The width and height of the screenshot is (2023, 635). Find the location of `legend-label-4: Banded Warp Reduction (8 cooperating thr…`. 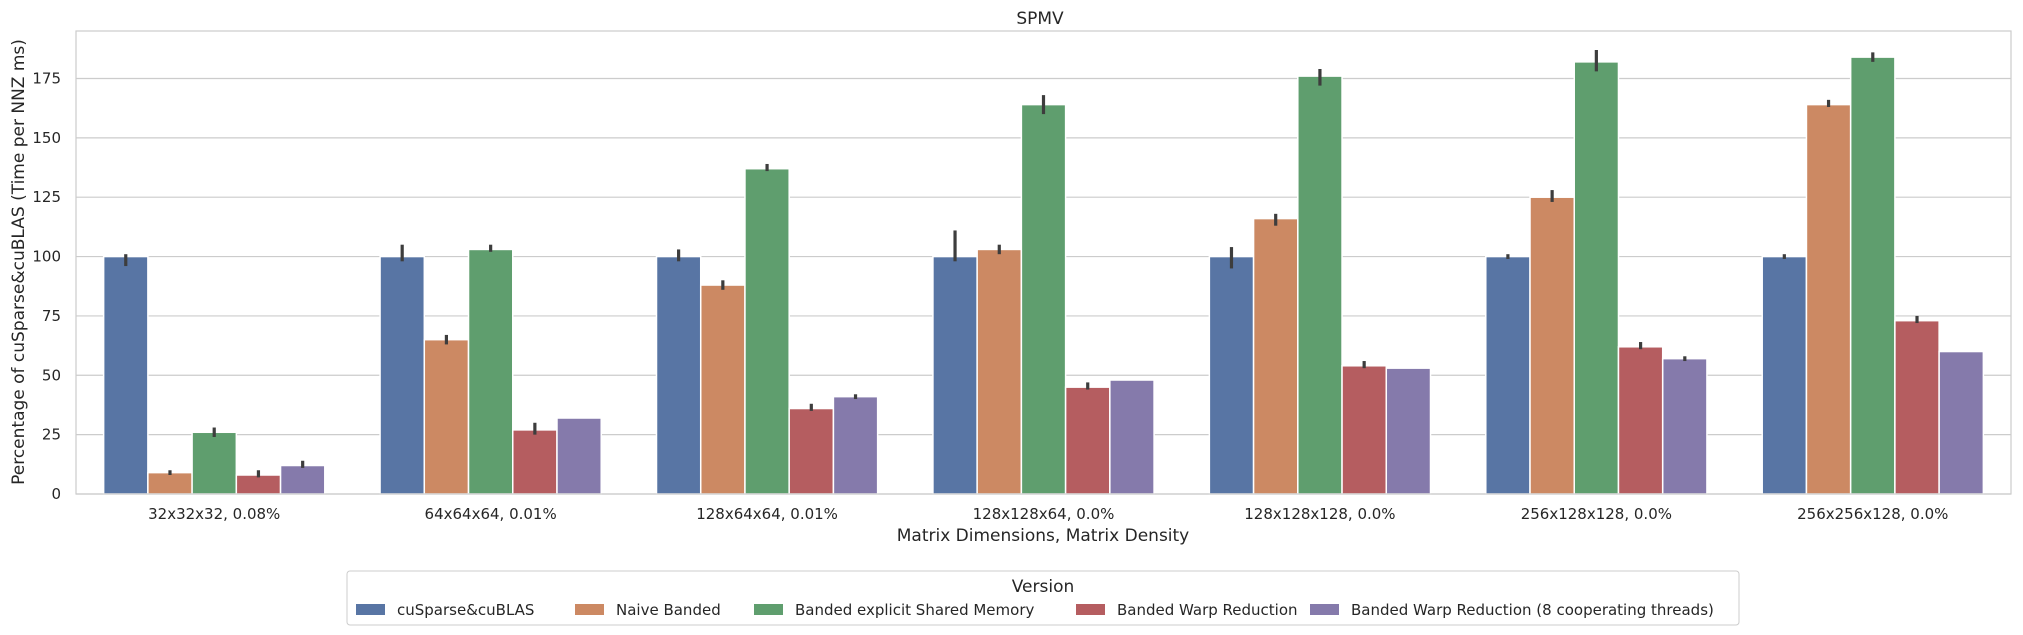

legend-label-4: Banded Warp Reduction (8 cooperating thr… is located at coordinates (1532, 610).